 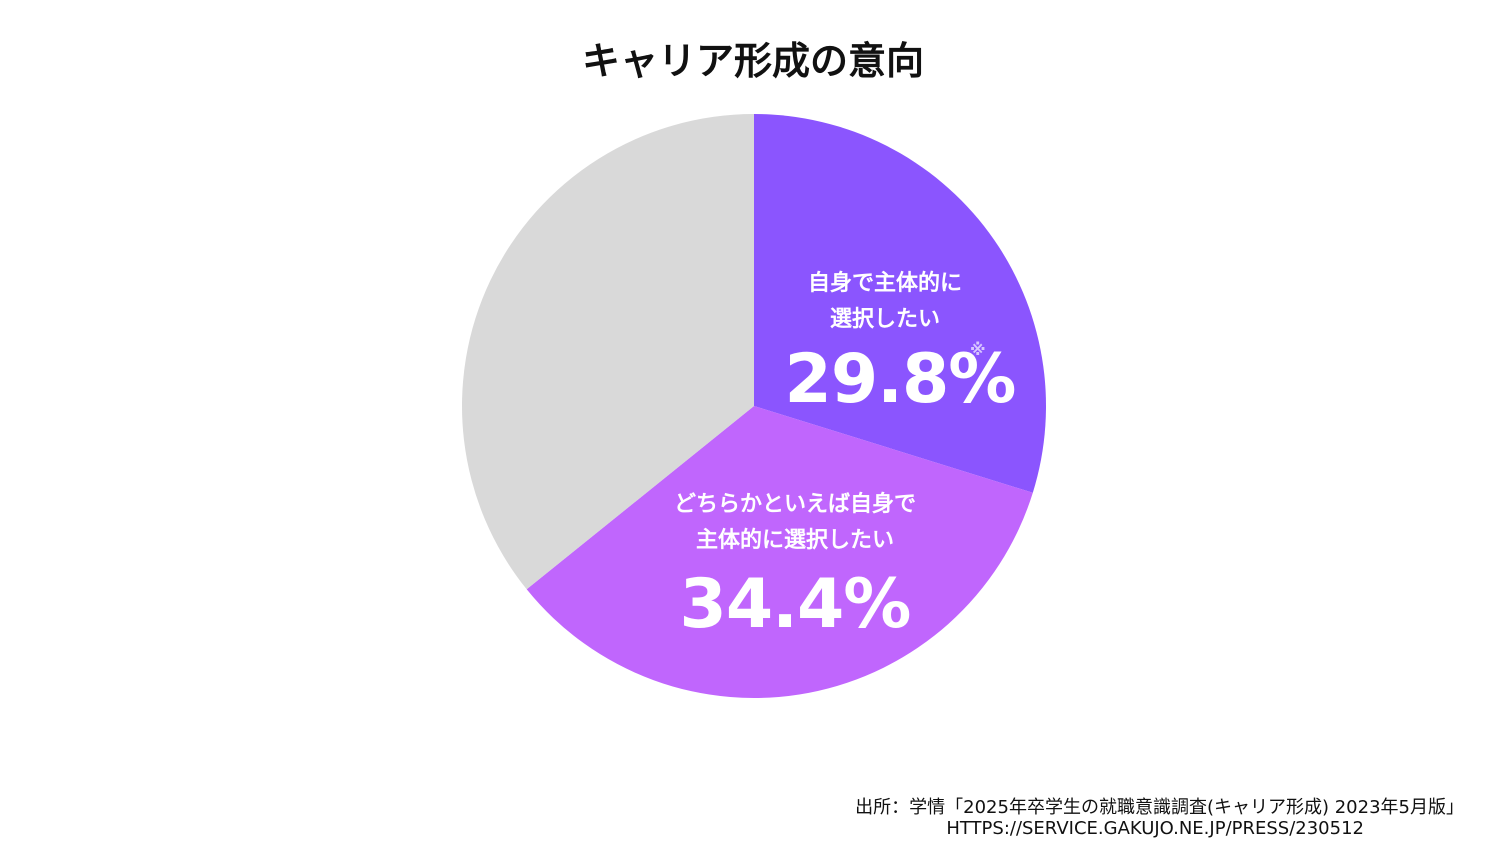 What do you see at coordinates (884, 283) in the screenshot?
I see `slice-label-self-choice-line1: 自身で主体的に` at bounding box center [884, 283].